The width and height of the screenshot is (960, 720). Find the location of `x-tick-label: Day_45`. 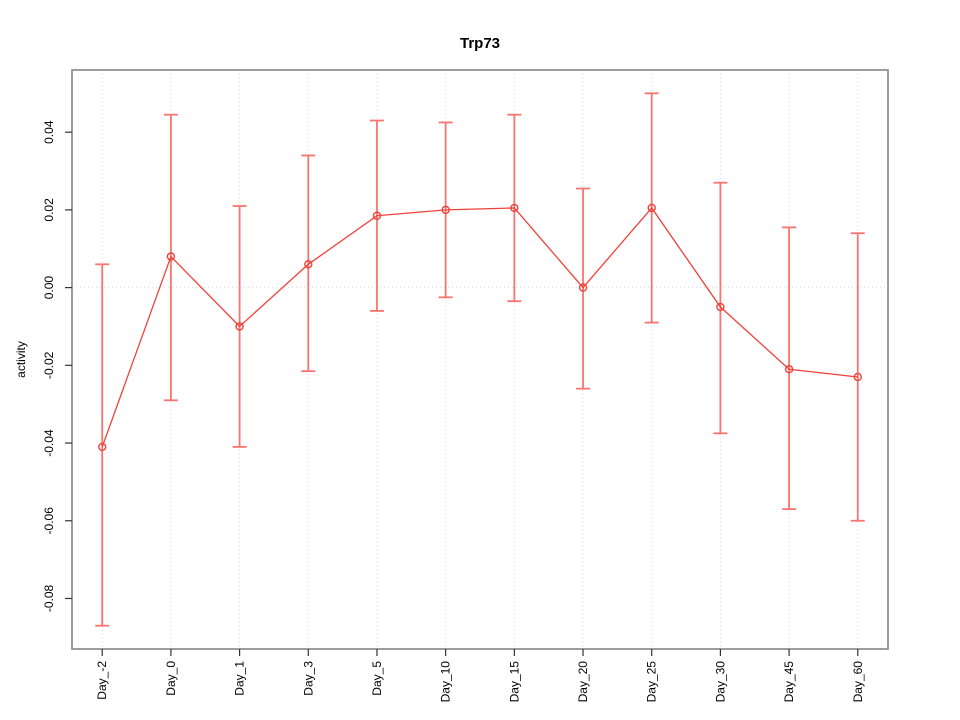

x-tick-label: Day_45 is located at coordinates (789, 682).